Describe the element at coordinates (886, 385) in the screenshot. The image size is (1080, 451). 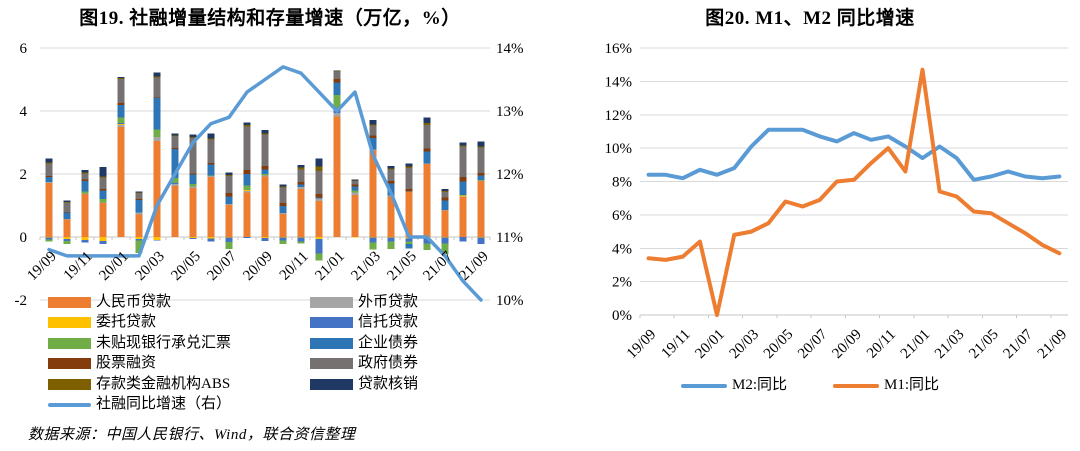
I see `legend-item: M1:同比` at that location.